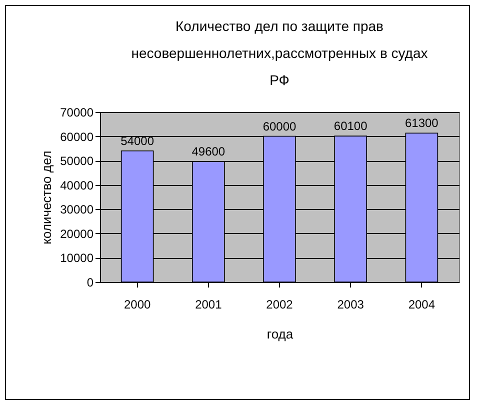 The height and width of the screenshot is (413, 477). Describe the element at coordinates (137, 305) in the screenshot. I see `x-tick-label: 2000` at that location.